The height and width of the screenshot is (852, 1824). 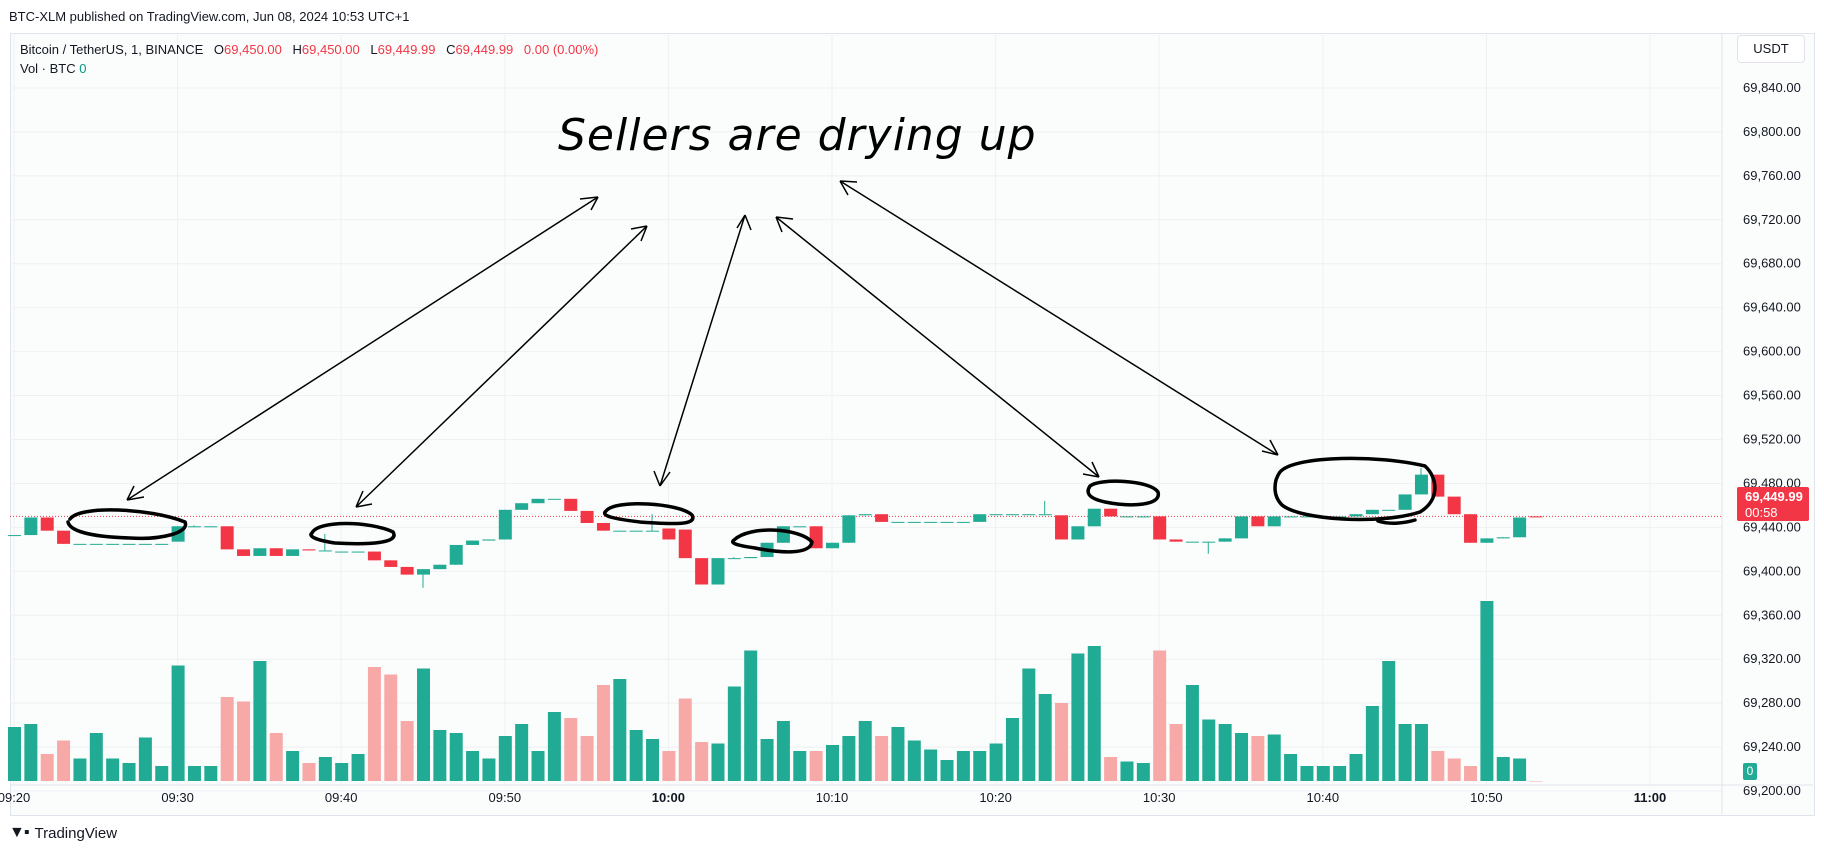 I want to click on time-tick-label: 09:20, so click(x=15, y=797).